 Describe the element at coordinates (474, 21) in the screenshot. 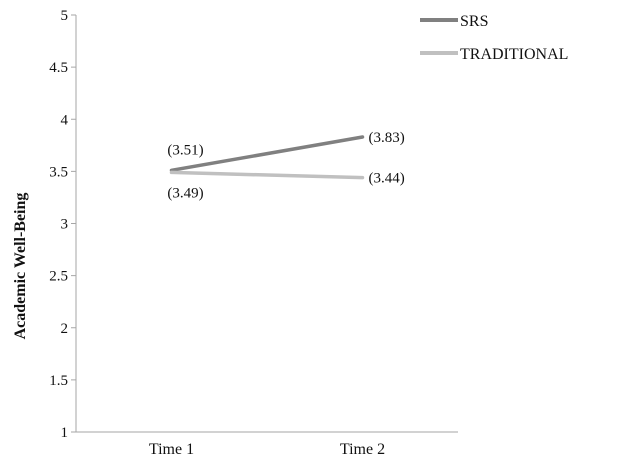

I see `legend-label: SRS` at that location.